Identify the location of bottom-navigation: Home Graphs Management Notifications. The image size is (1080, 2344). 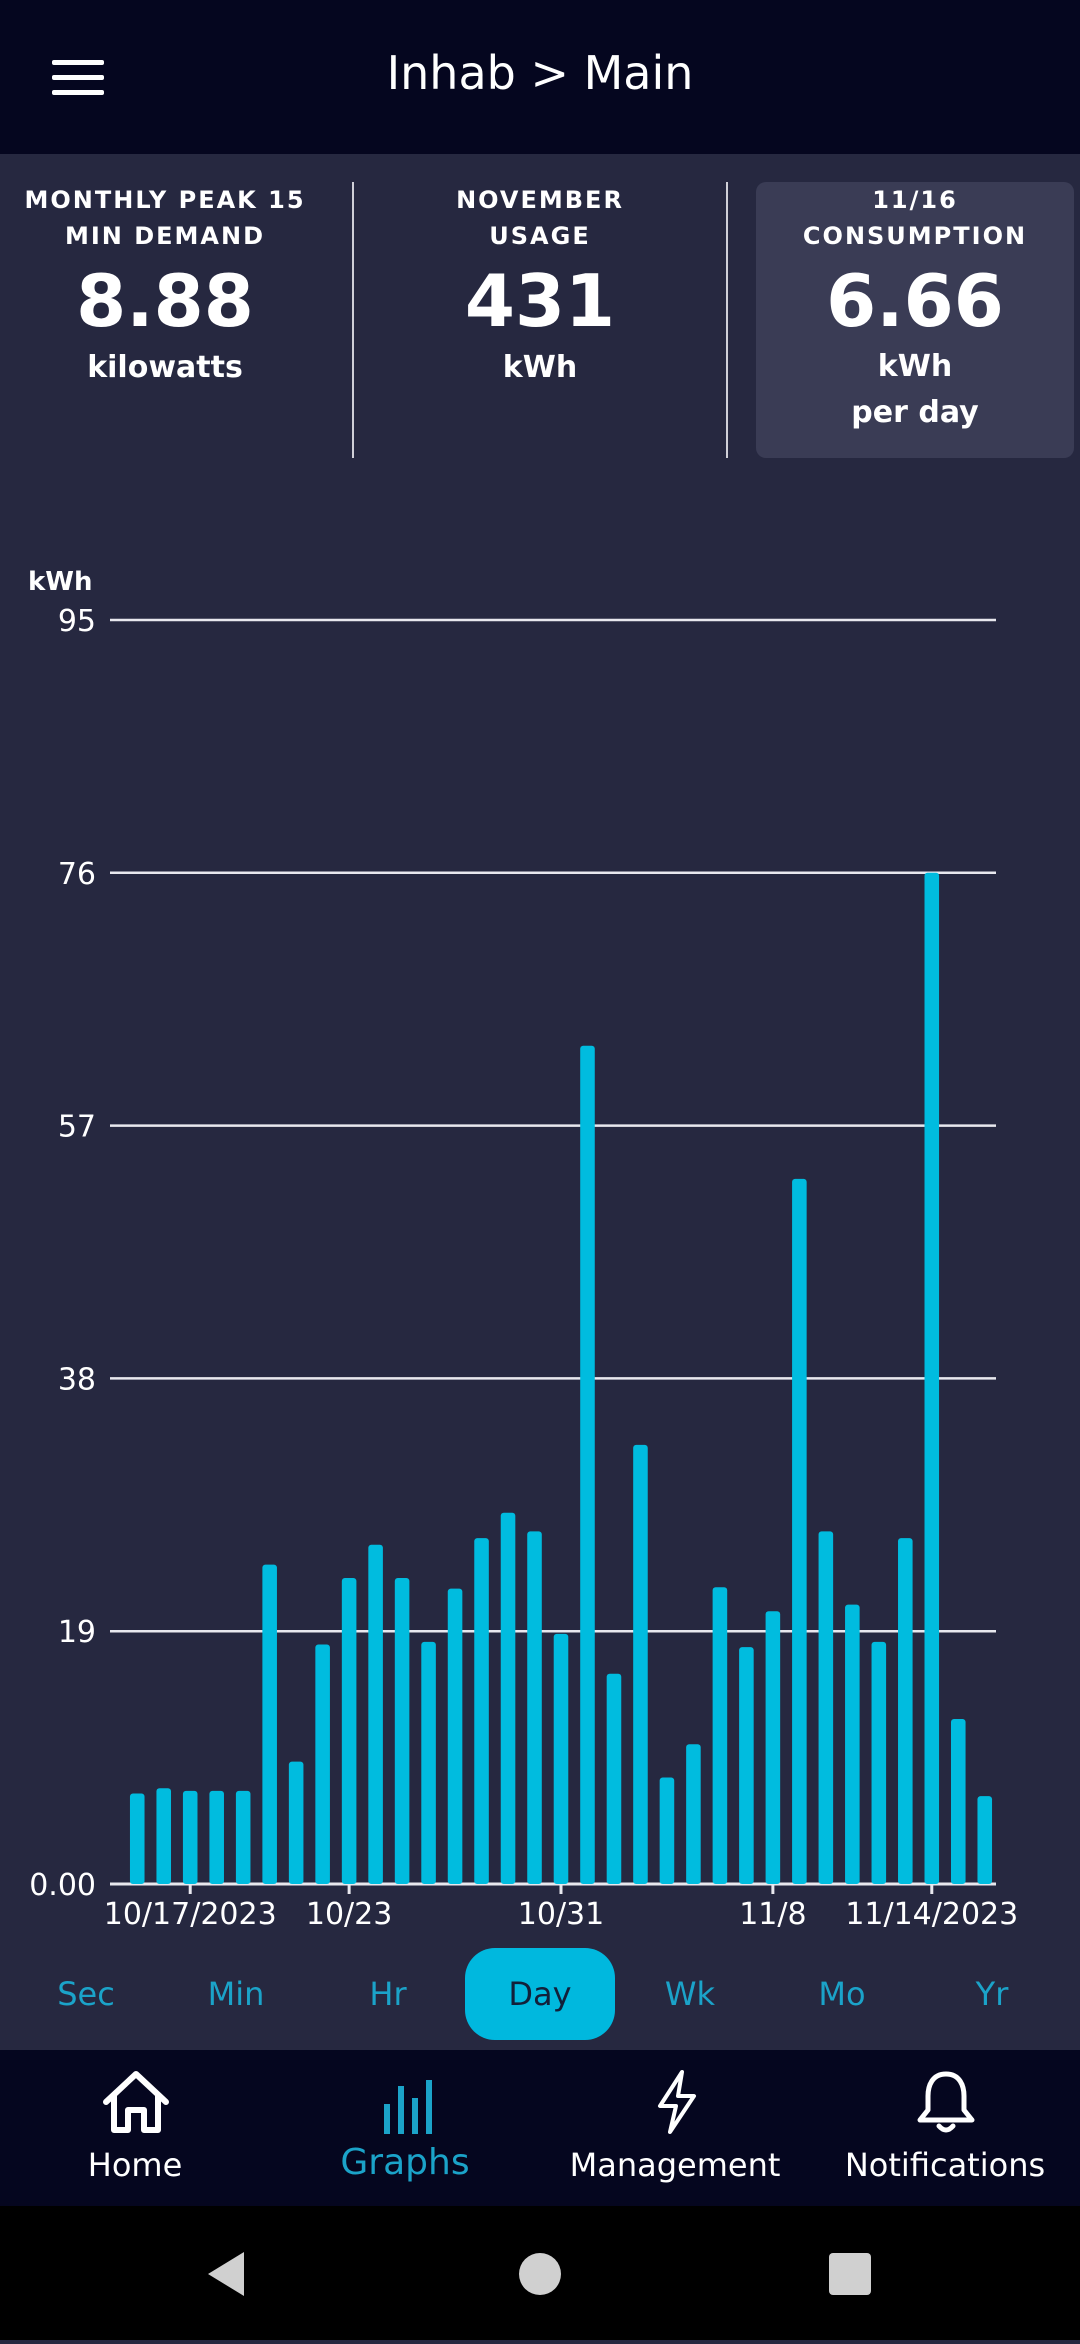
(540, 2128).